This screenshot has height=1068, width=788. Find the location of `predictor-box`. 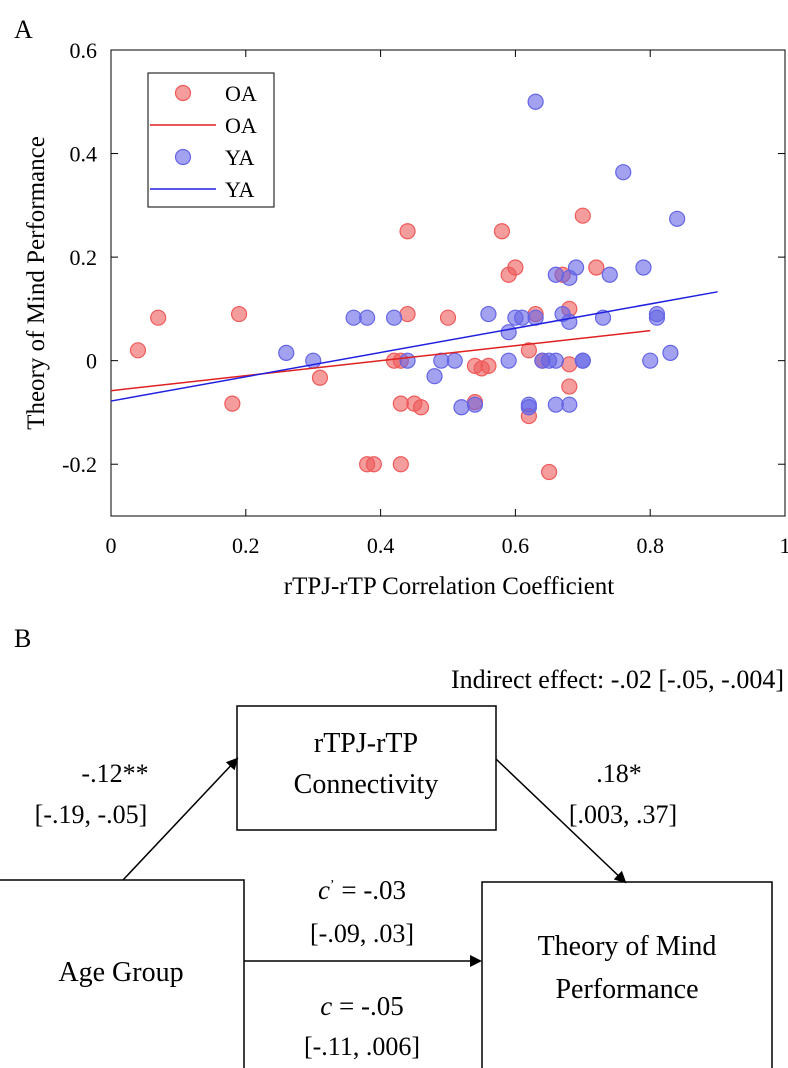

predictor-box is located at coordinates (122, 973).